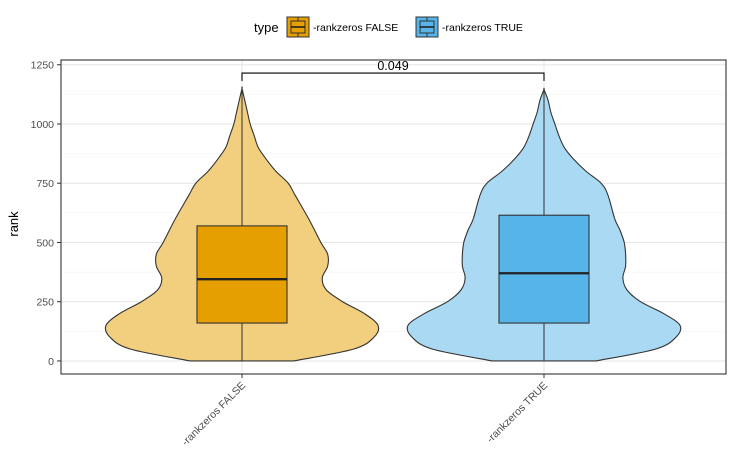  I want to click on p-value-label: 0.049, so click(392, 66).